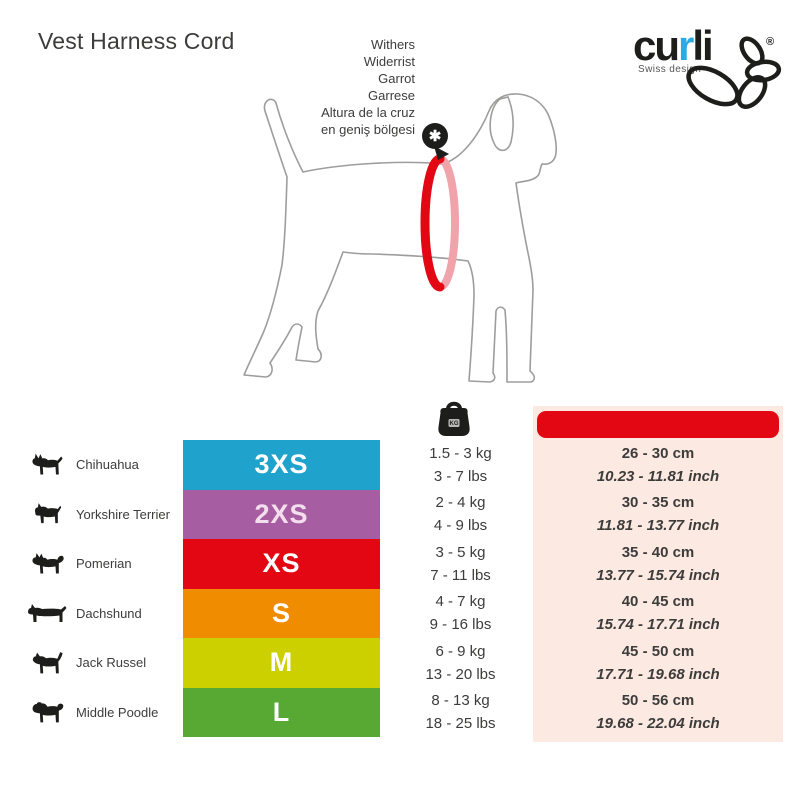 Image resolution: width=800 pixels, height=800 pixels. I want to click on size-label: L, so click(281, 711).